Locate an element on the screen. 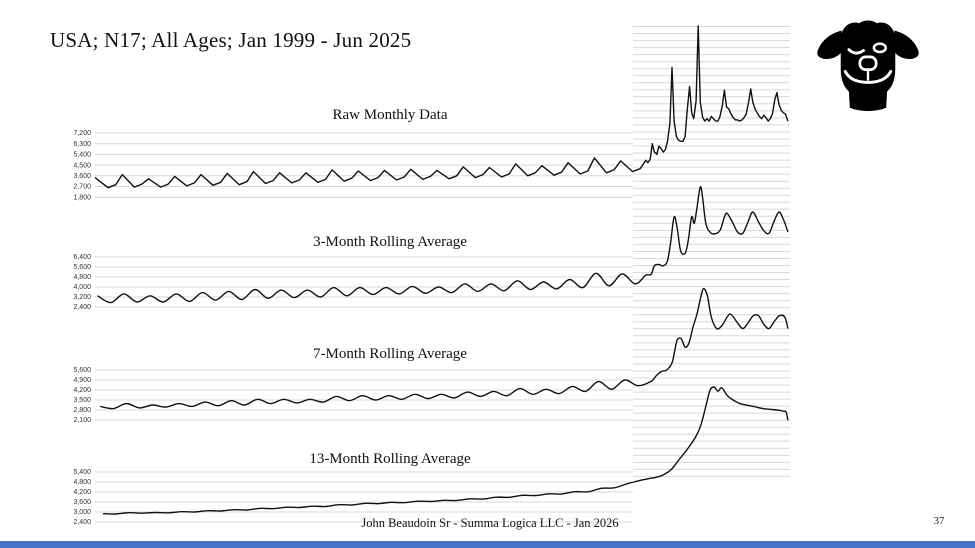 The height and width of the screenshot is (548, 975). chart-title-7-month: 7-Month Rolling Average is located at coordinates (390, 354).